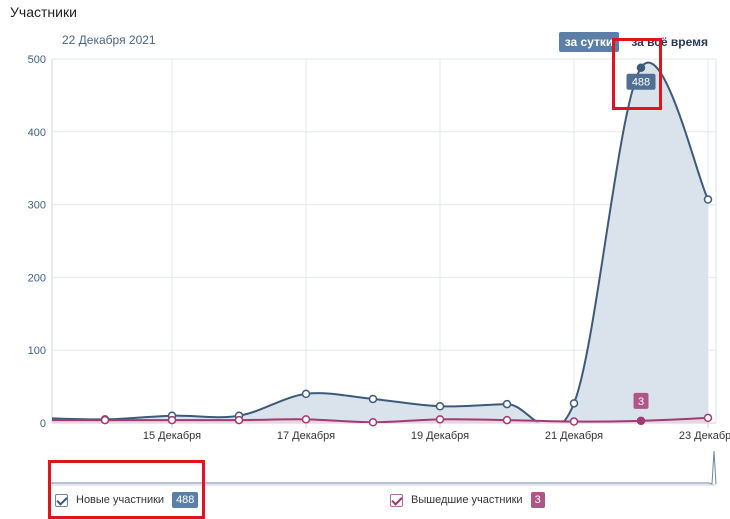 This screenshot has width=730, height=519. I want to click on legend-label-left-members: Вышедшие участники, so click(467, 500).